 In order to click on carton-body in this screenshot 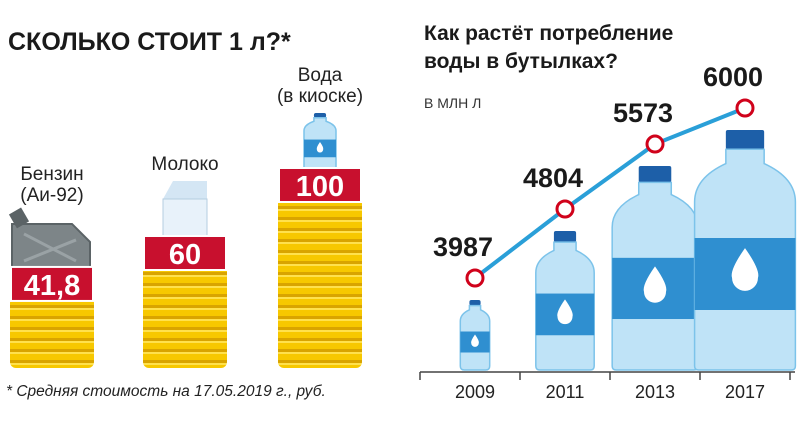, I will do `click(185, 217)`.